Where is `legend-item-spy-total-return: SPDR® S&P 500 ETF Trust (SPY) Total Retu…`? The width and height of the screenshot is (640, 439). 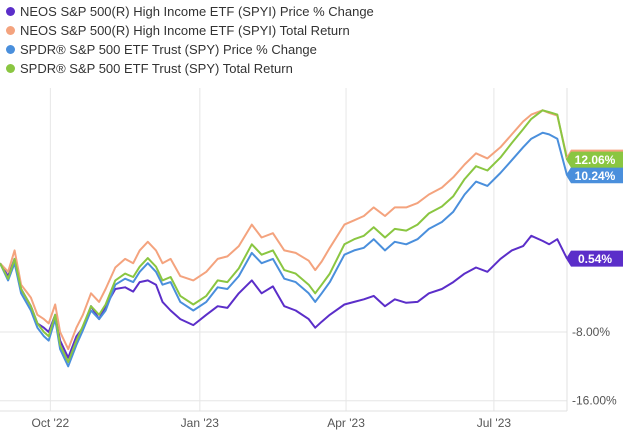 legend-item-spy-total-return: SPDR® S&P 500 ETF Trust (SPY) Total Retu… is located at coordinates (190, 68).